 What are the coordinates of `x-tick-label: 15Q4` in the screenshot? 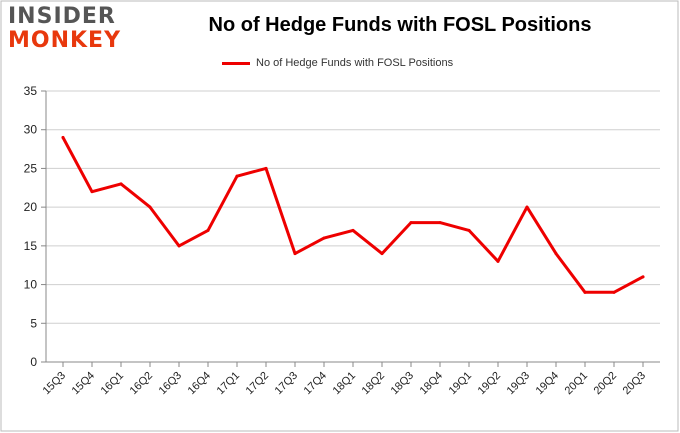 It's located at (84, 384).